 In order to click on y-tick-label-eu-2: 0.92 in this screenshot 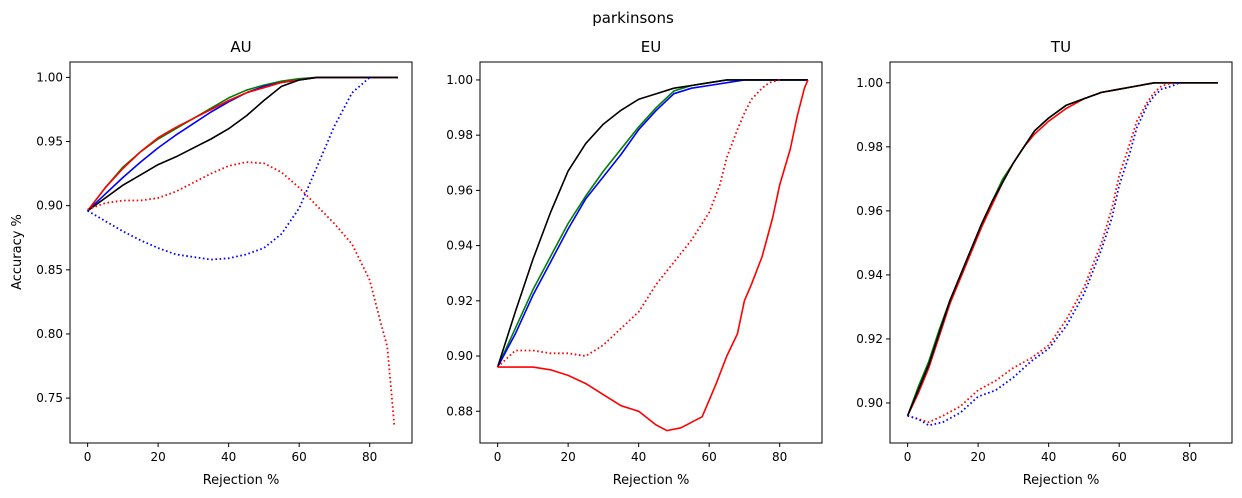, I will do `click(459, 301)`.